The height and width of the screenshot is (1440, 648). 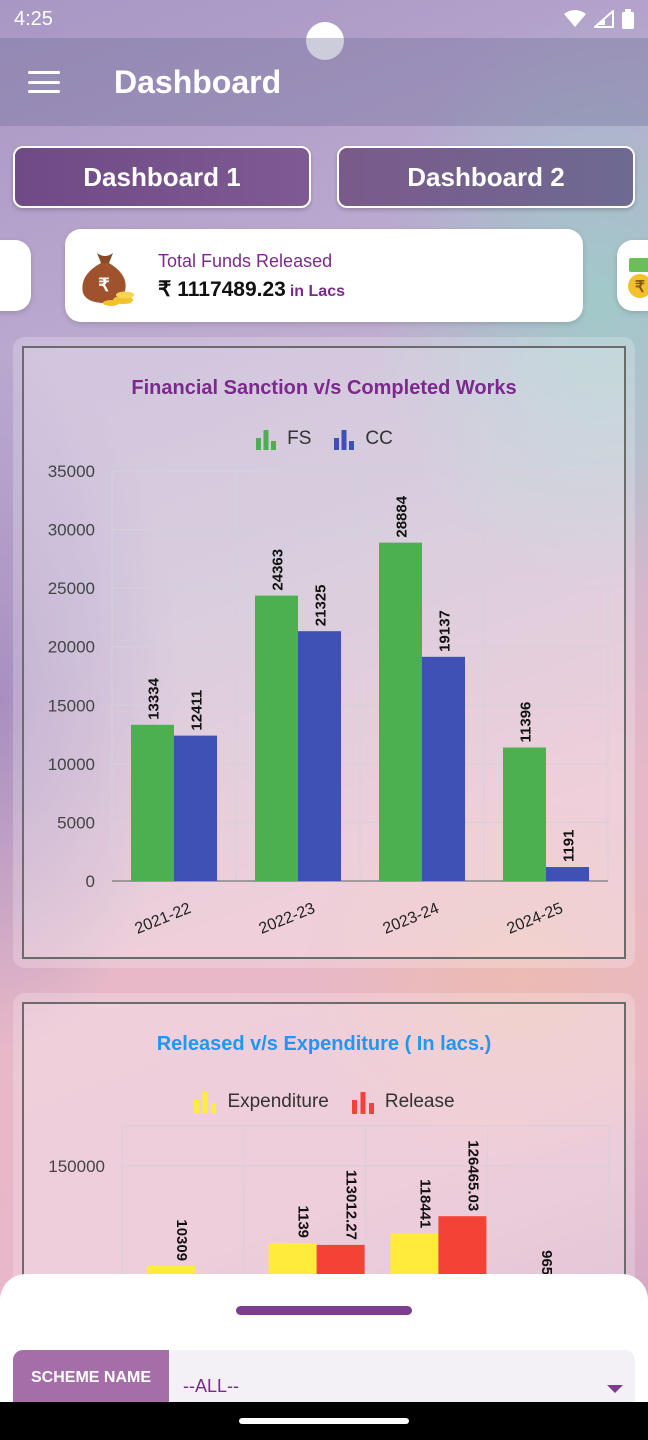 What do you see at coordinates (91, 1380) in the screenshot?
I see `scheme-name-label: SCHEME NAME` at bounding box center [91, 1380].